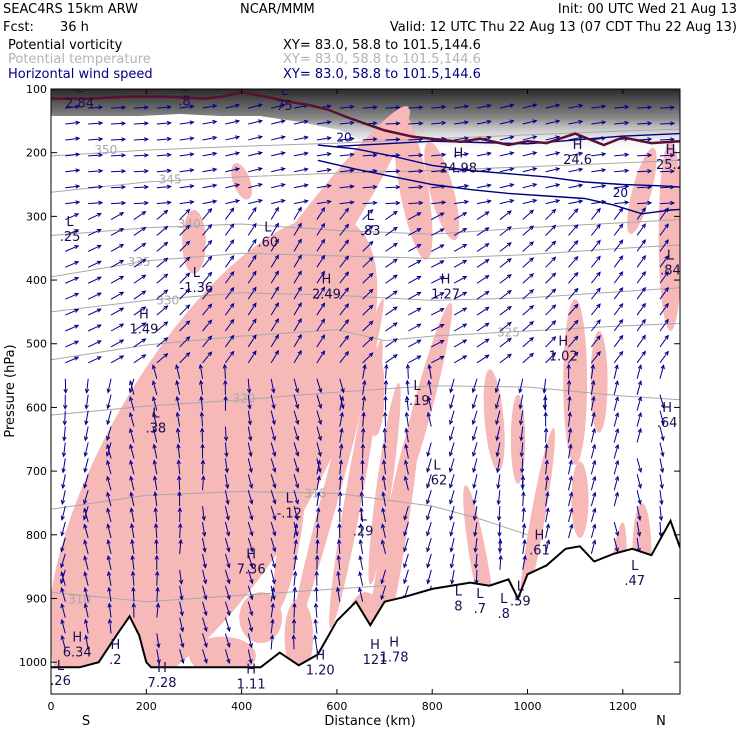  I want to click on pv-extremum-value: 8, so click(458, 607).